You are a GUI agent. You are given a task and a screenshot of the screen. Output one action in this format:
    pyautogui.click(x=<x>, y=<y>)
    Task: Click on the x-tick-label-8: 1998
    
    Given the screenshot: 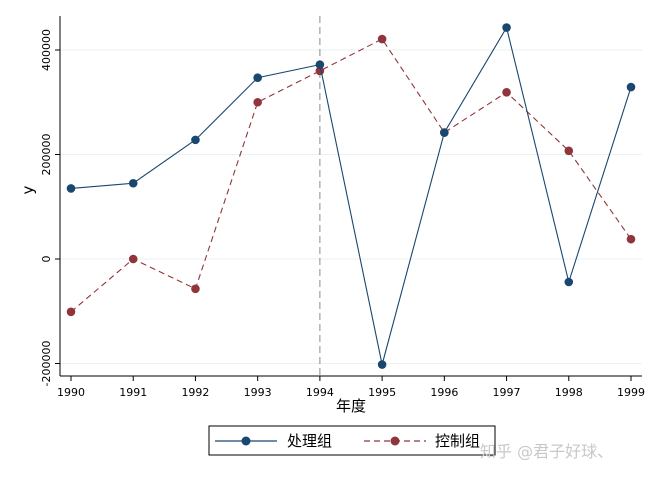 What is the action you would take?
    pyautogui.click(x=569, y=392)
    